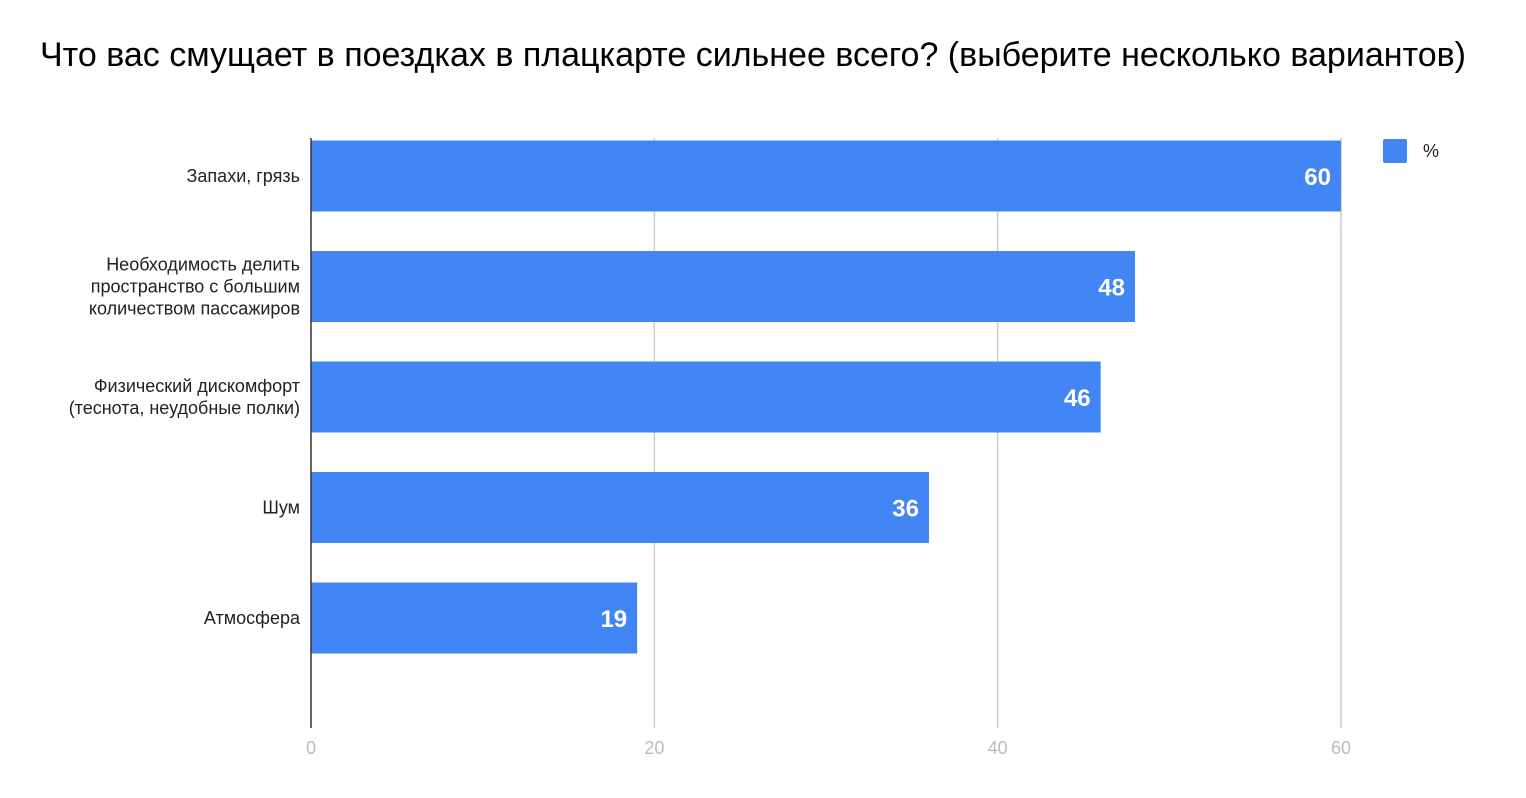 The image size is (1526, 798). What do you see at coordinates (654, 748) in the screenshot?
I see `x-tick-label: 20` at bounding box center [654, 748].